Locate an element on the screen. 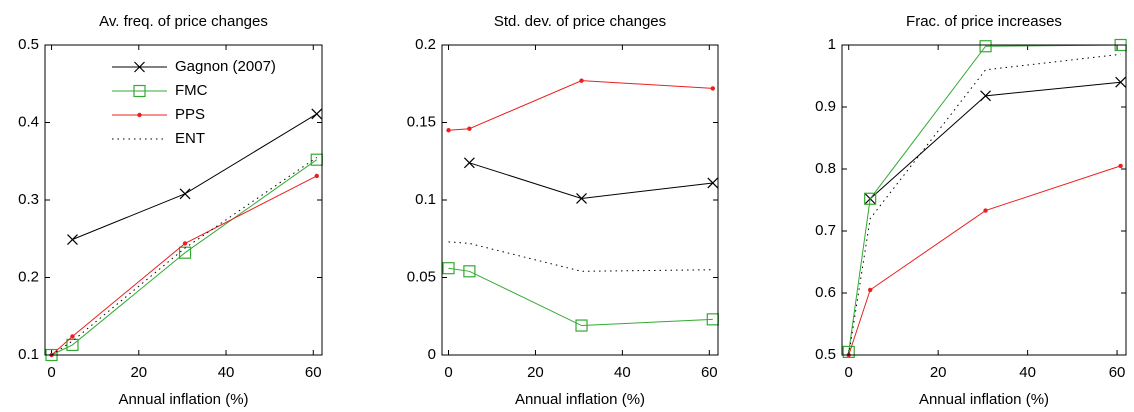 The image size is (1134, 412). chart-title: Av. freq. of price changes is located at coordinates (183, 21).